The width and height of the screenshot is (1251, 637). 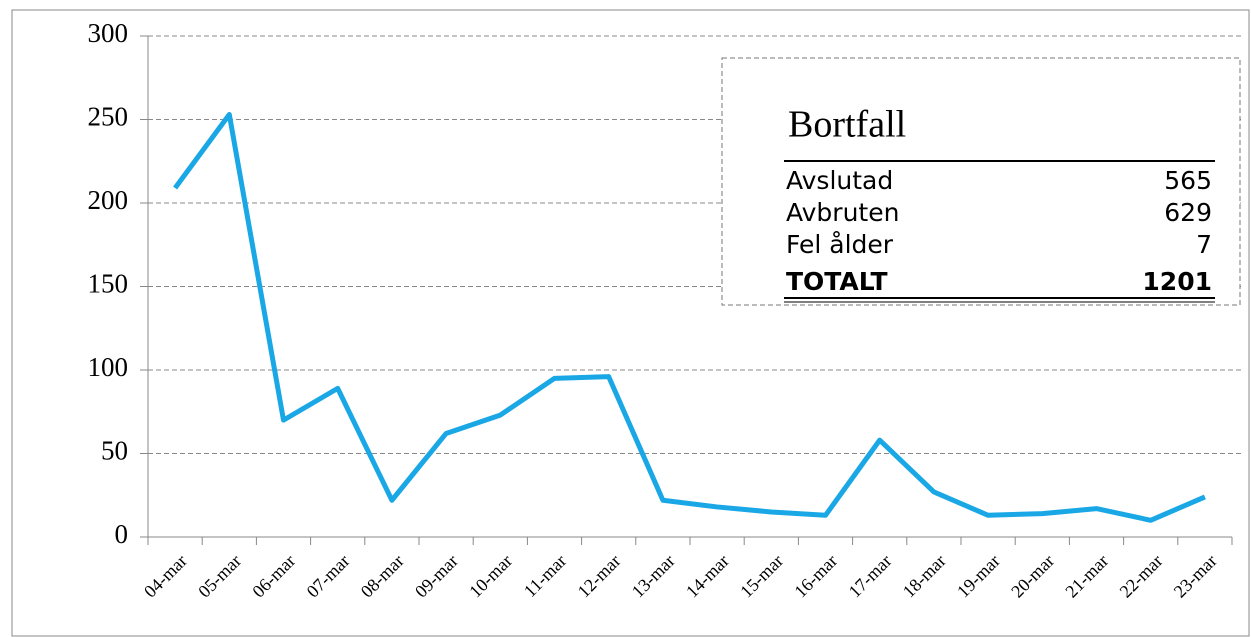 What do you see at coordinates (847, 125) in the screenshot?
I see `table-title: Bortfall` at bounding box center [847, 125].